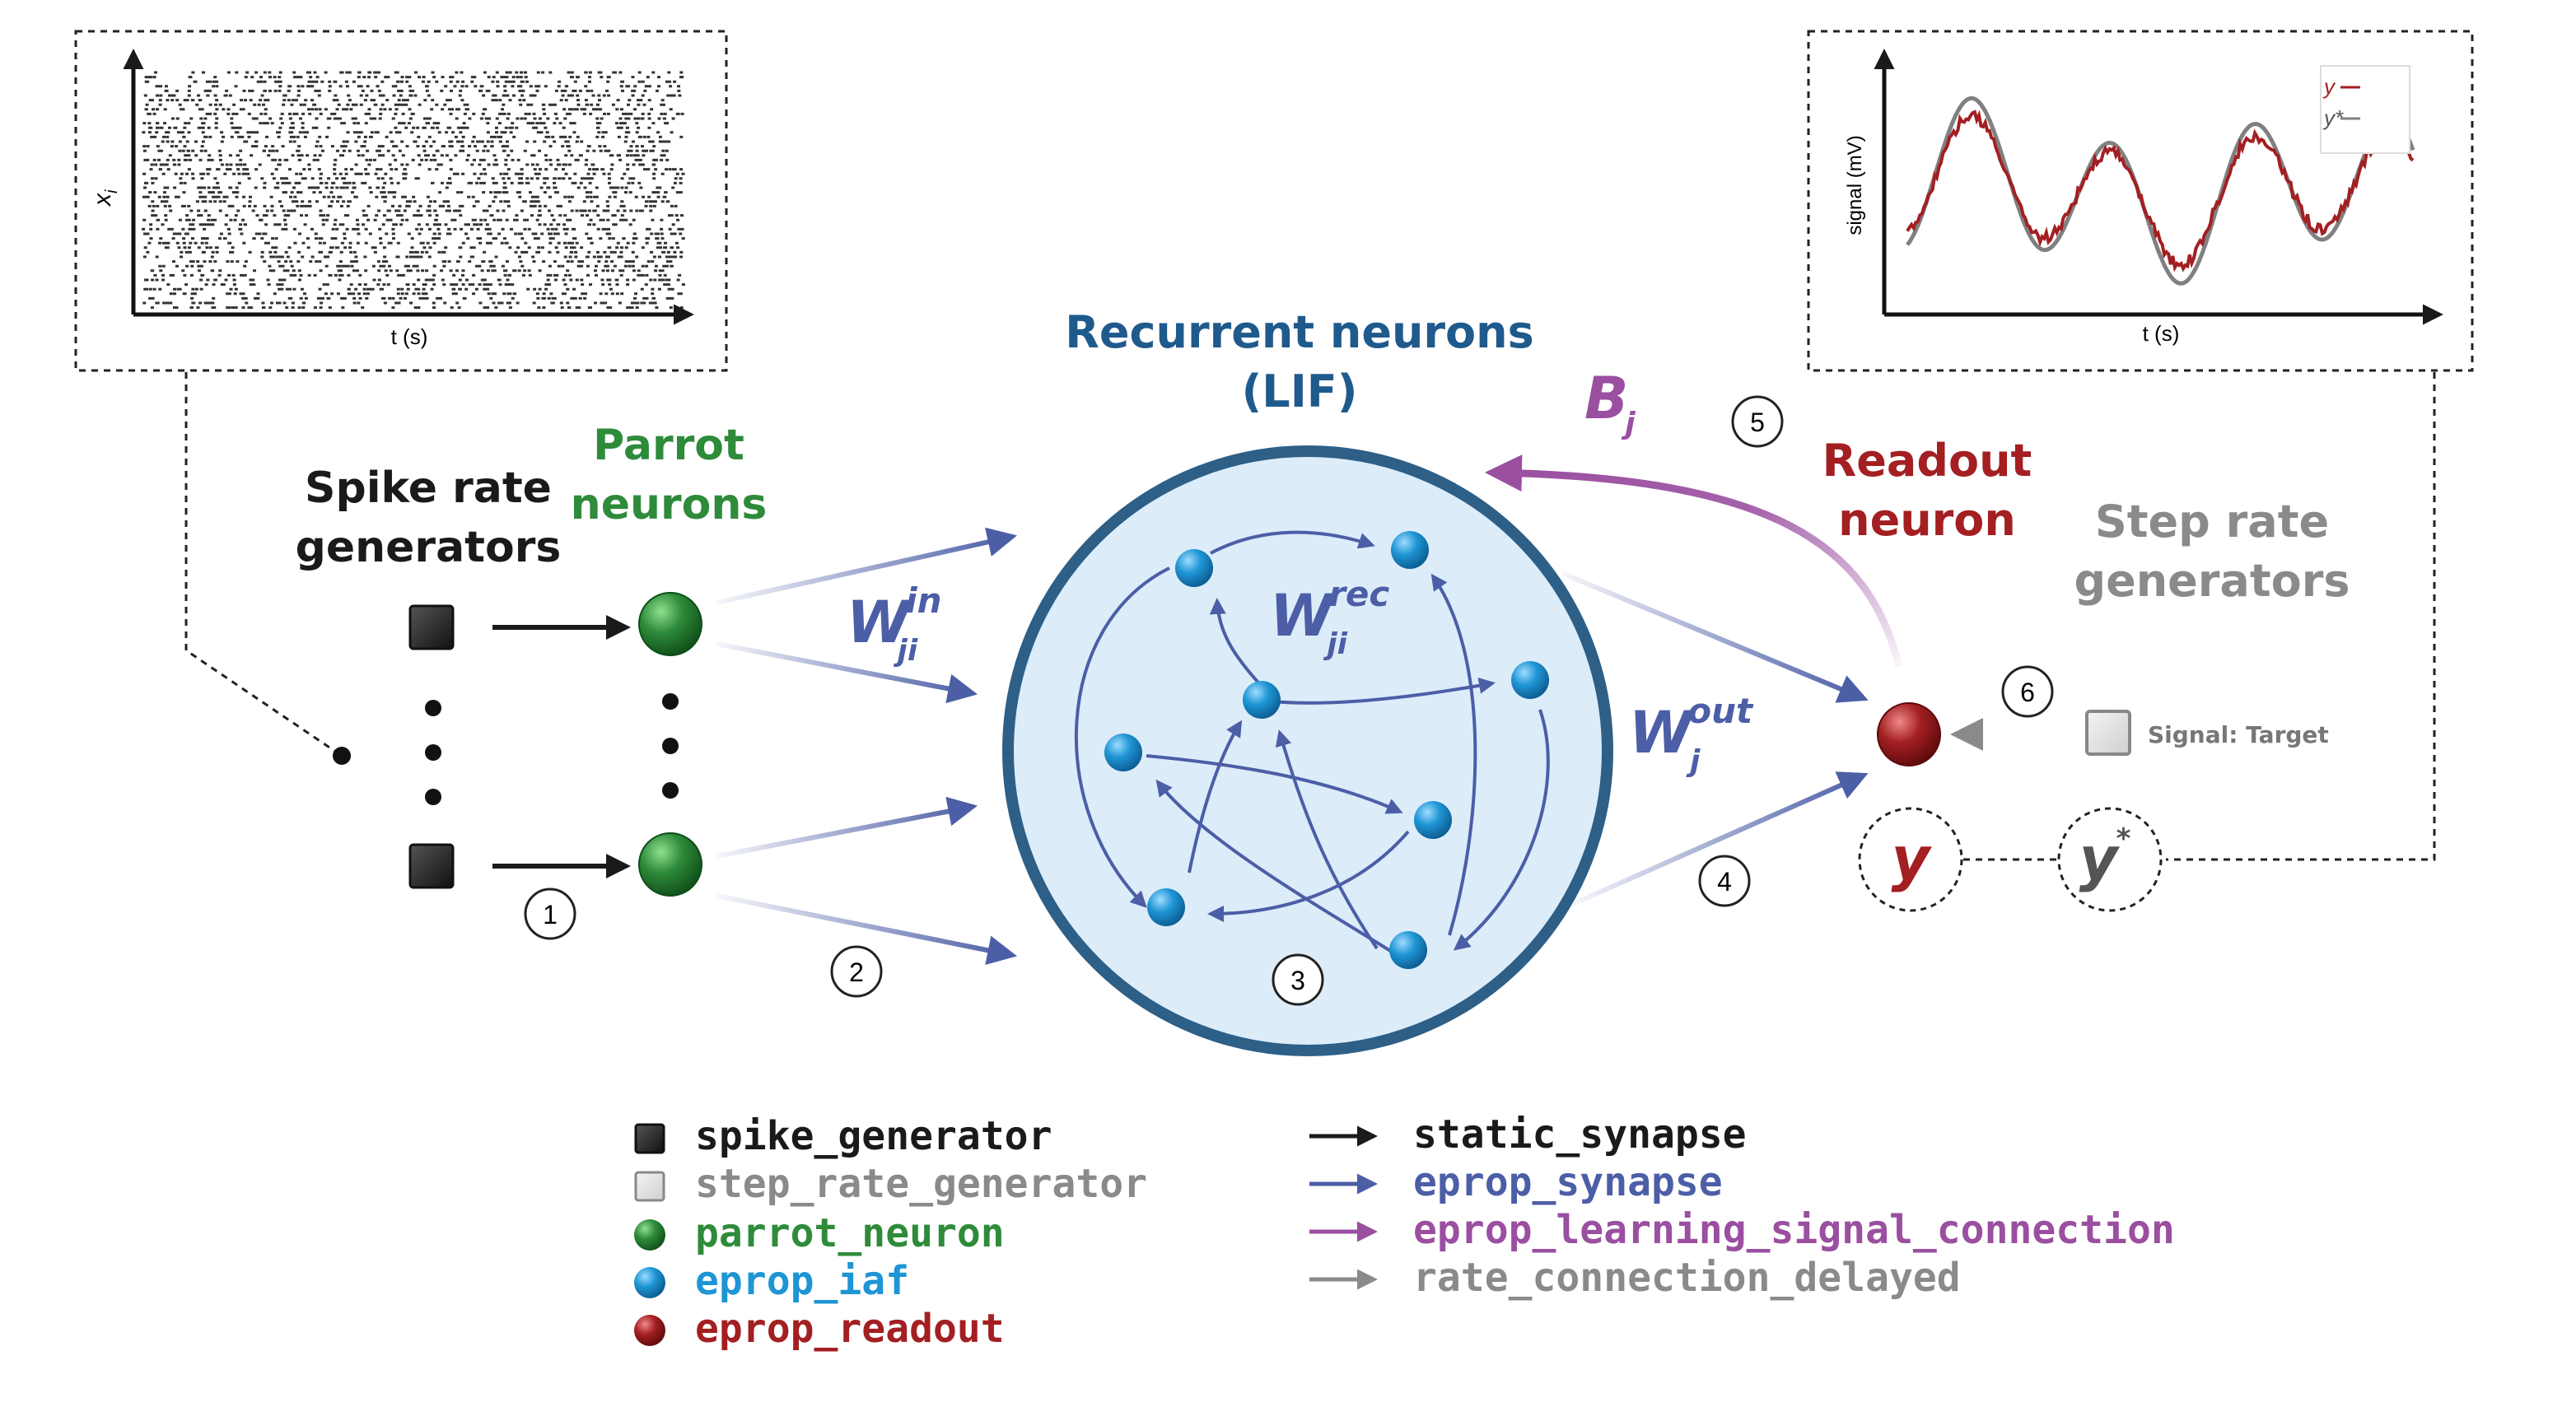  Describe the element at coordinates (921, 1184) in the screenshot. I see `legend-step-rate-generator: step_rate_generator` at that location.